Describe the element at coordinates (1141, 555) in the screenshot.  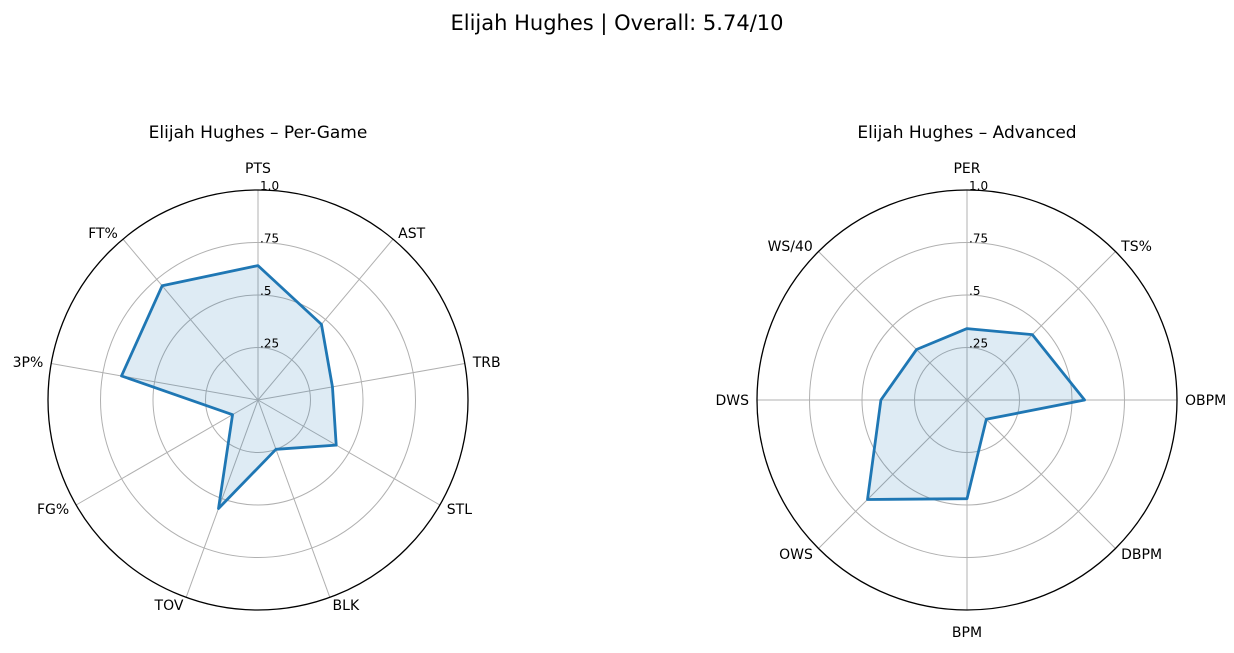
I see `category-label-dbpm: DBPM` at that location.